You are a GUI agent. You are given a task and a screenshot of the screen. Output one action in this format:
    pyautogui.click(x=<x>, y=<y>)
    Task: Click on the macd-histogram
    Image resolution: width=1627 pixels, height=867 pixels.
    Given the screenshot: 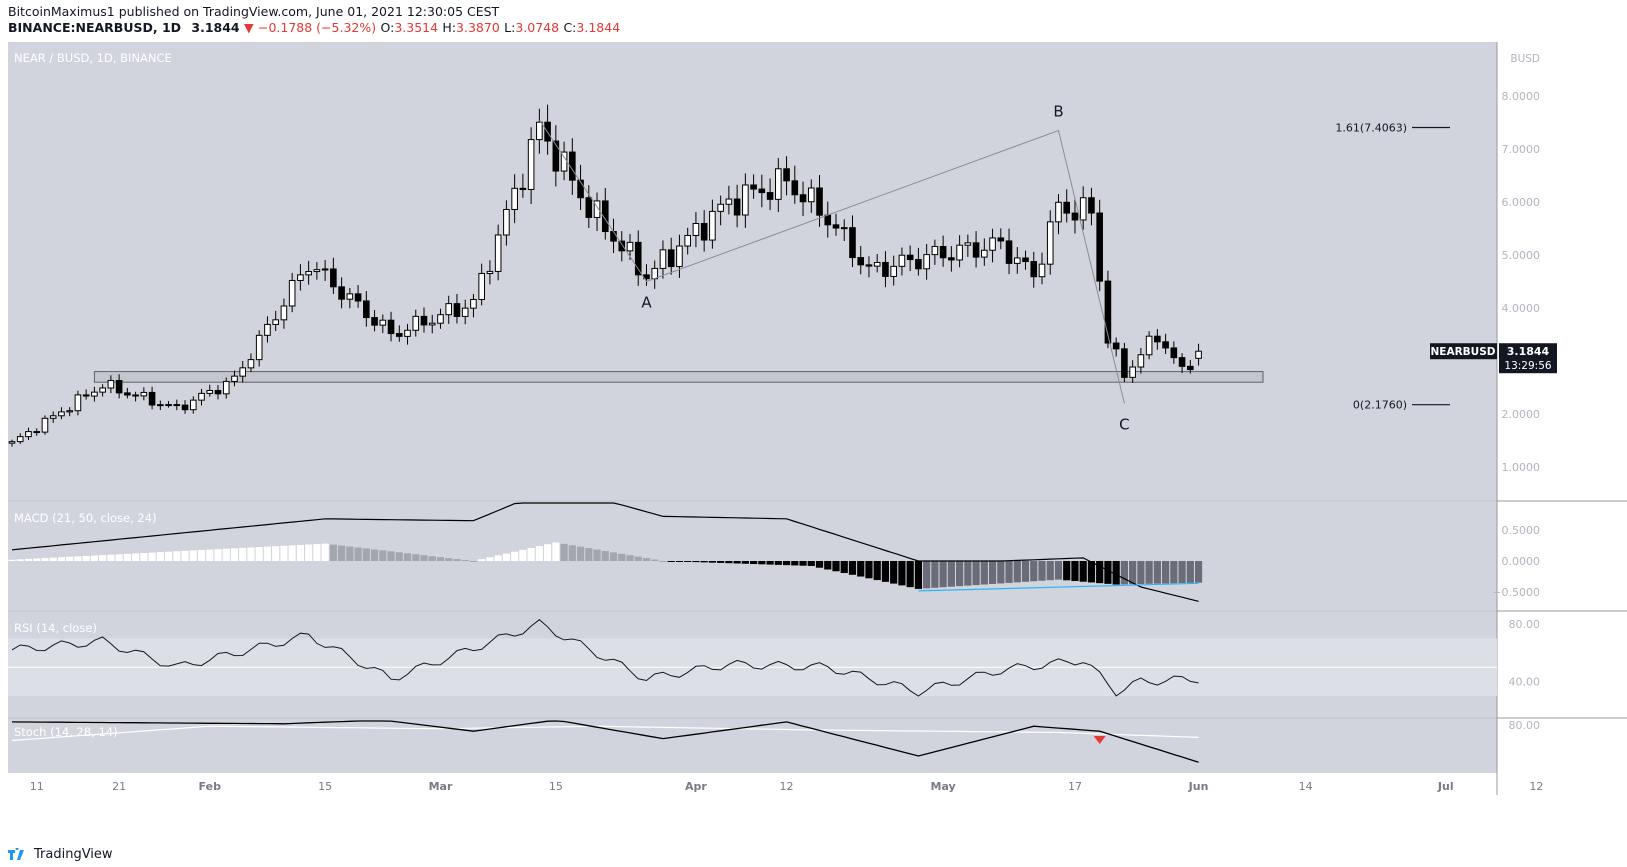 What is the action you would take?
    pyautogui.click(x=605, y=565)
    